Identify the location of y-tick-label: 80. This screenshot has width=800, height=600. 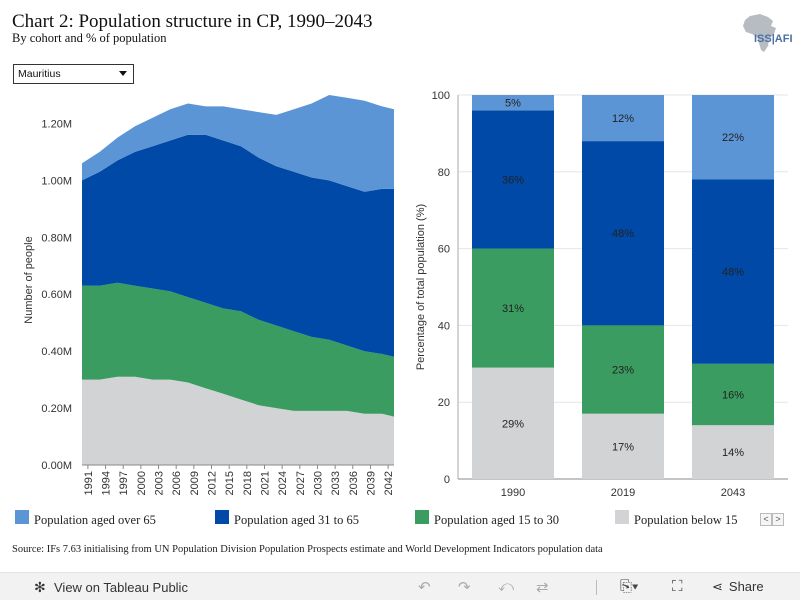
(444, 173).